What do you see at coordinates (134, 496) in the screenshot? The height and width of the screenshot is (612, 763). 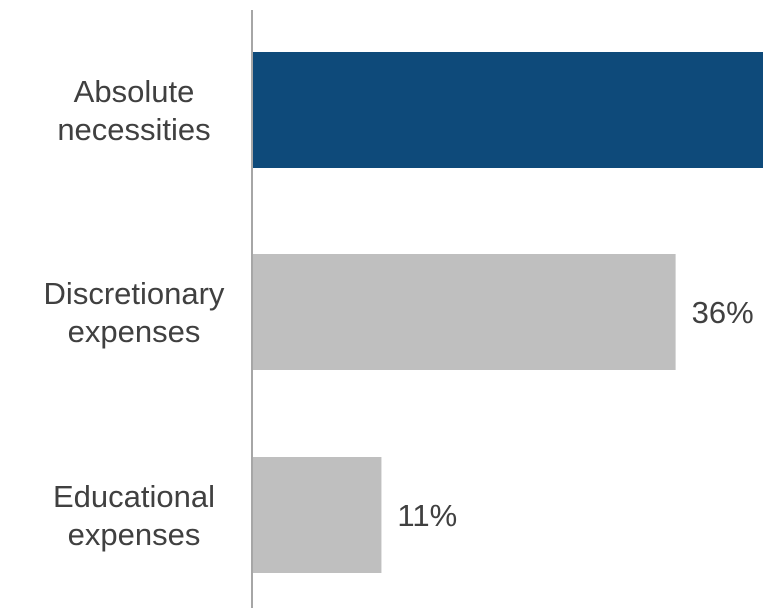 I see `category-label-line: Educational` at bounding box center [134, 496].